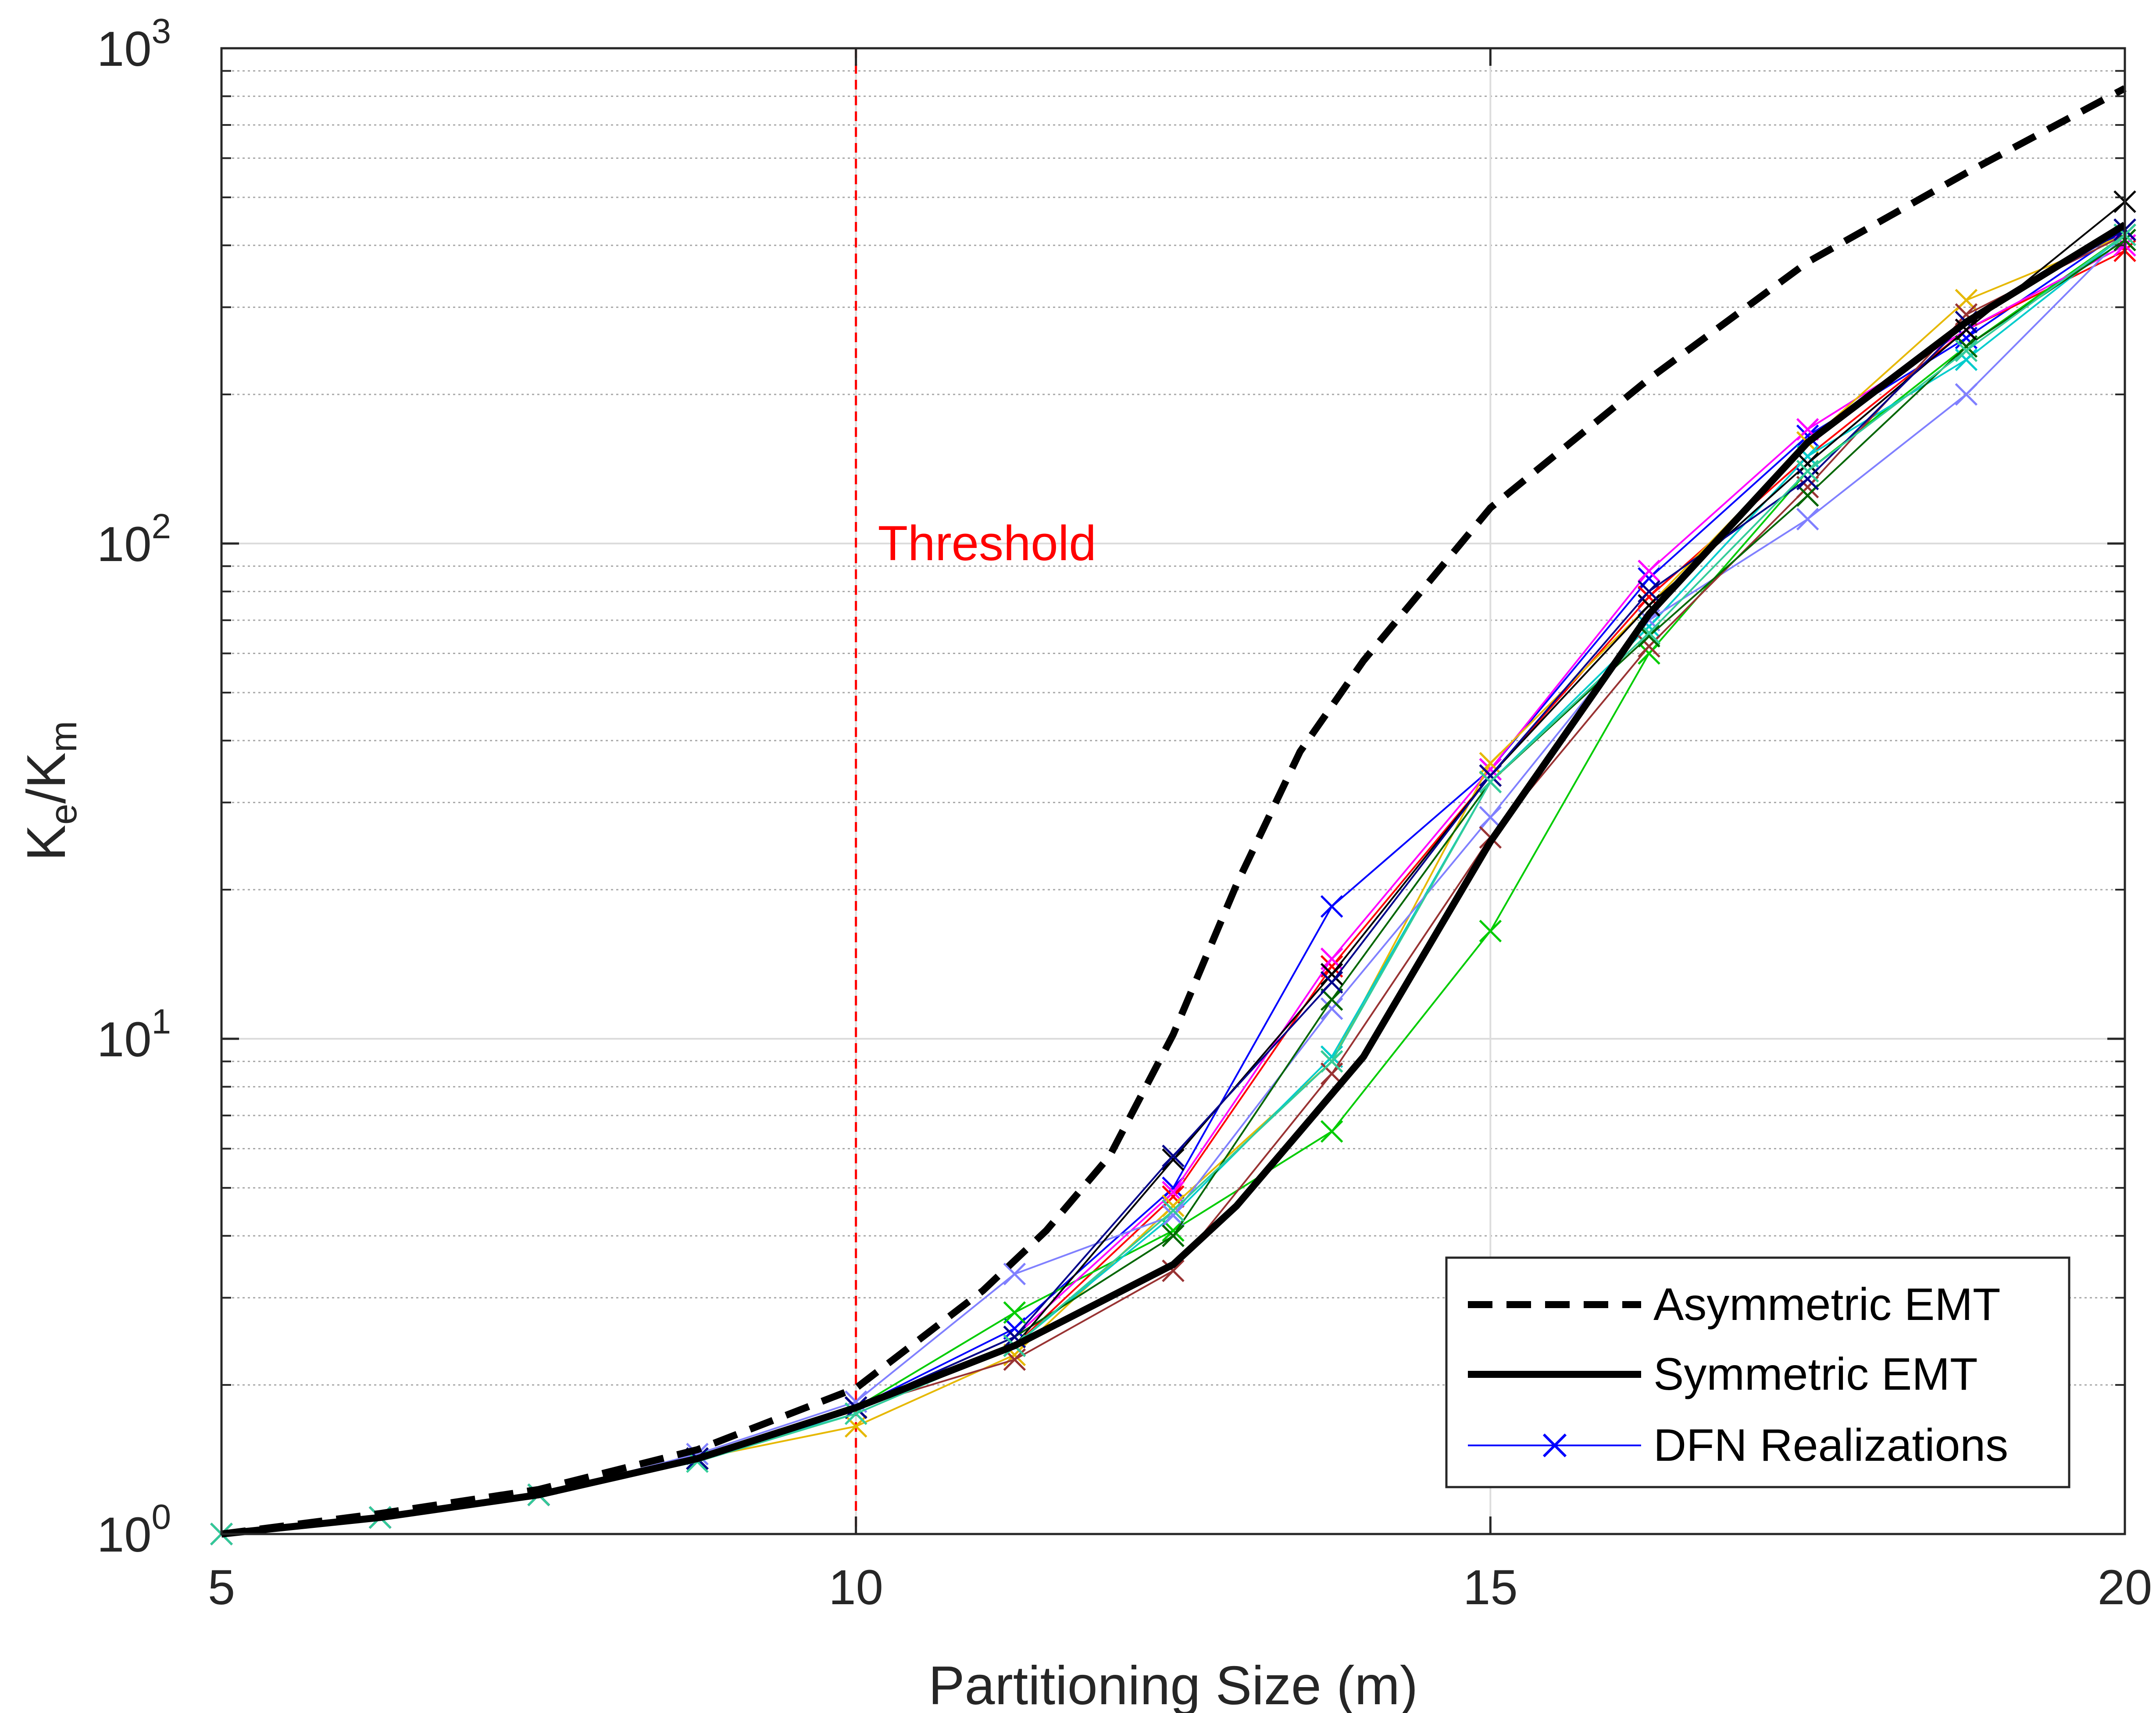  I want to click on legend-label-asymmetric: Asymmetric EMT, so click(1827, 1304).